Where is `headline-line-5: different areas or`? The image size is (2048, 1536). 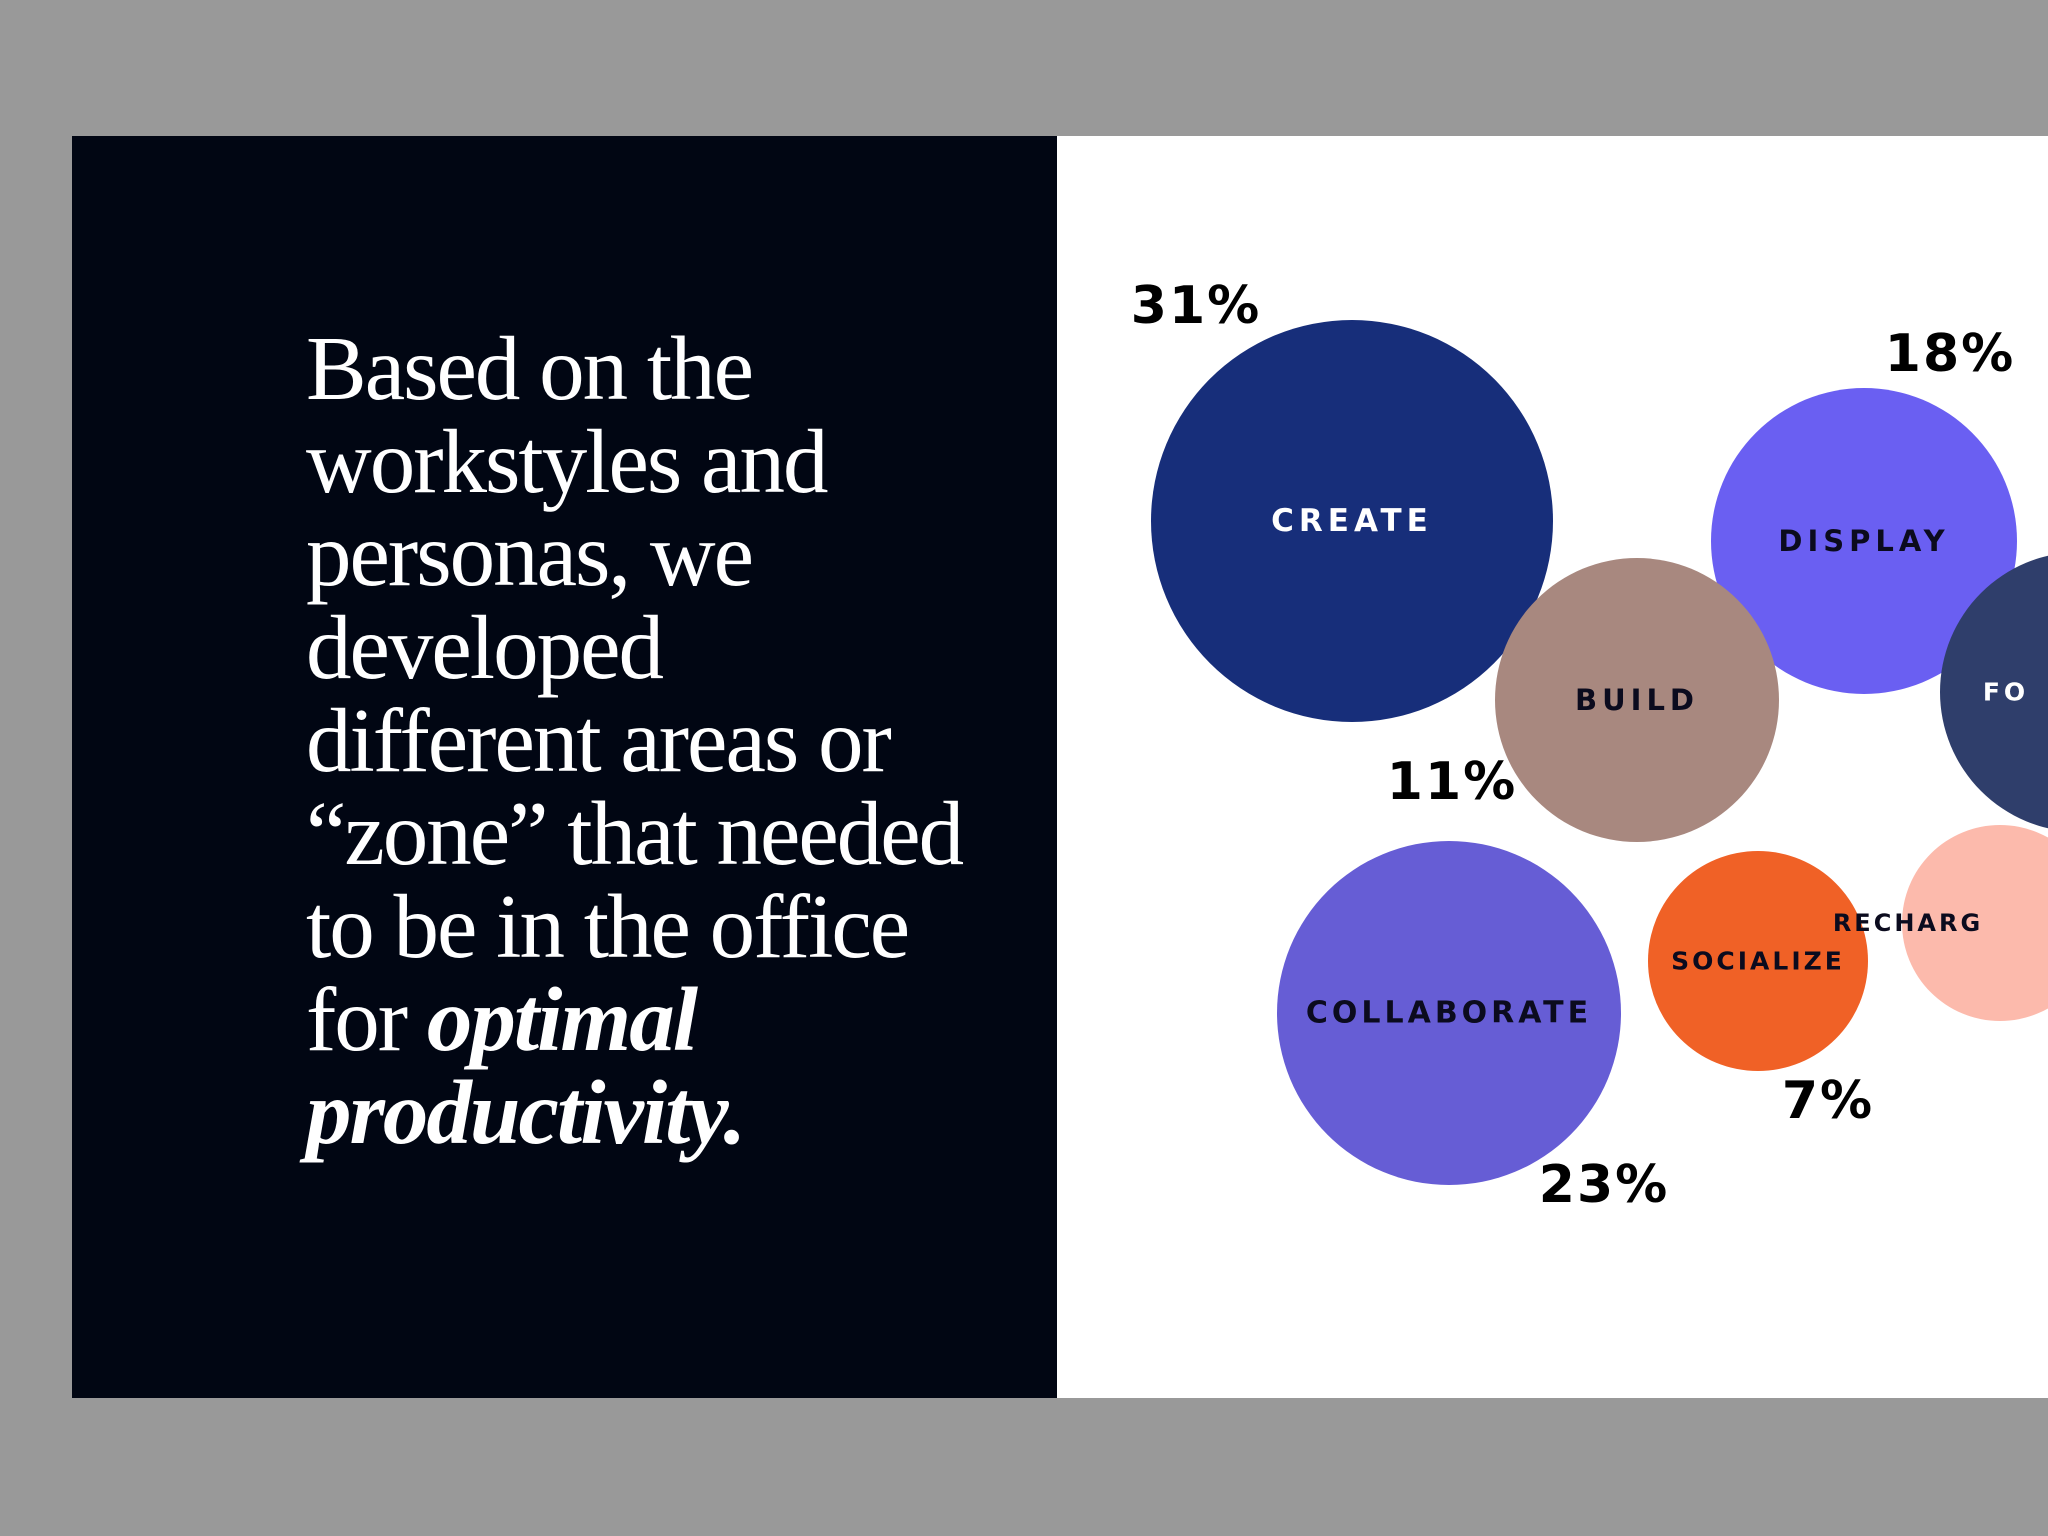 headline-line-5: different areas or is located at coordinates (599, 740).